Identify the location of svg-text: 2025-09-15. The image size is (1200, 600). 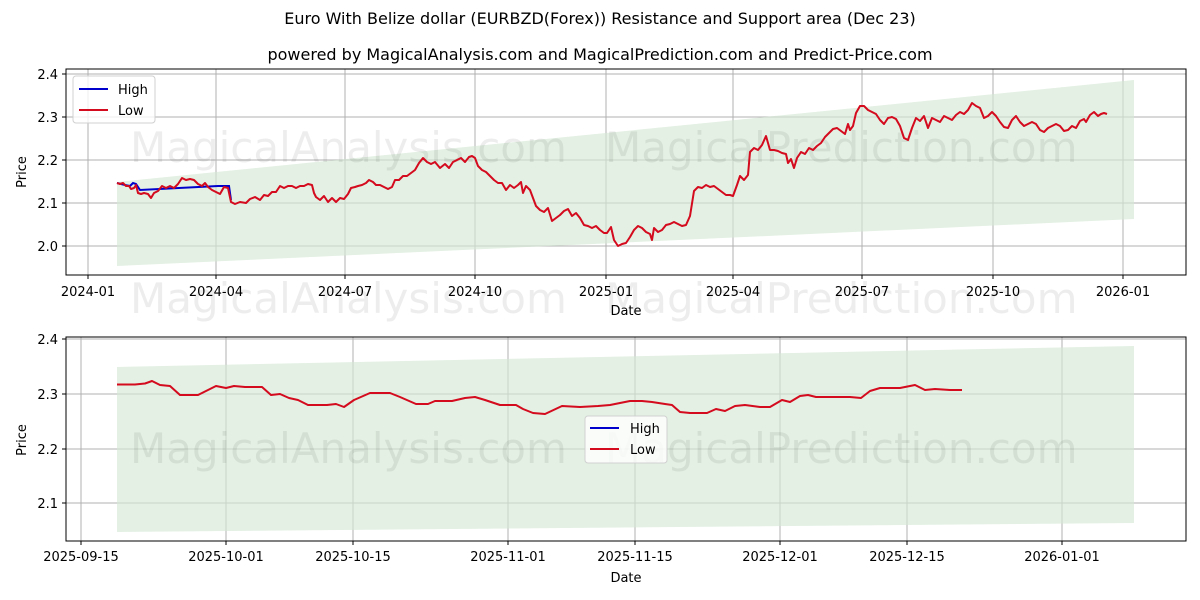
(81, 557).